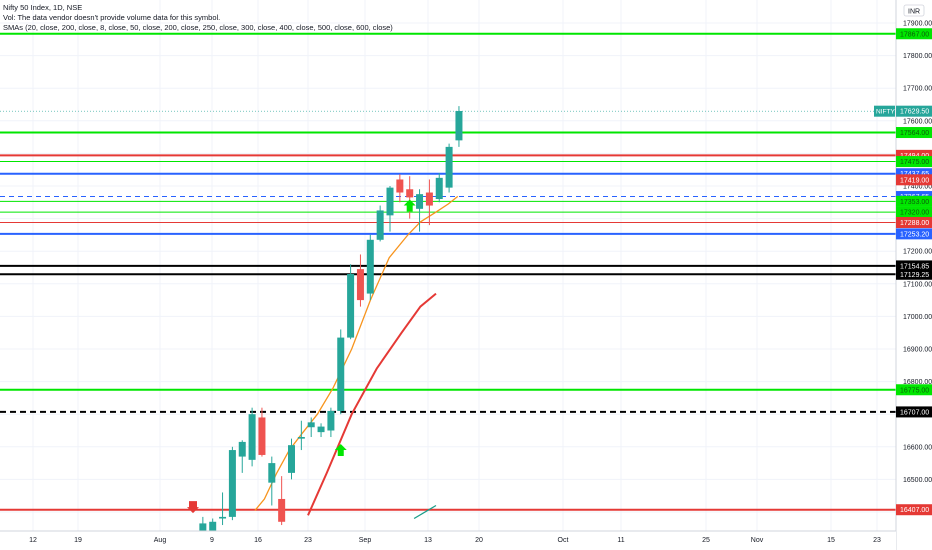 Image resolution: width=932 pixels, height=550 pixels. I want to click on price-tick-label: 17000.00, so click(917, 317).